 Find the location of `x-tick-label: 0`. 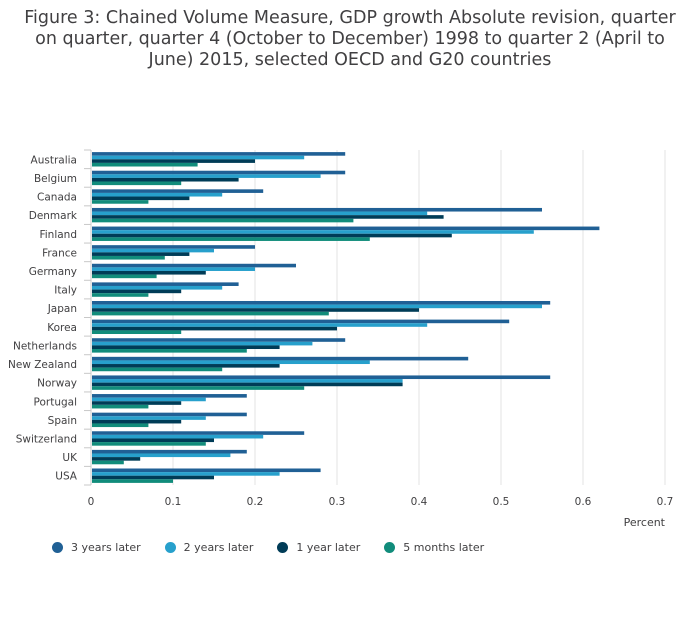

x-tick-label: 0 is located at coordinates (91, 502).